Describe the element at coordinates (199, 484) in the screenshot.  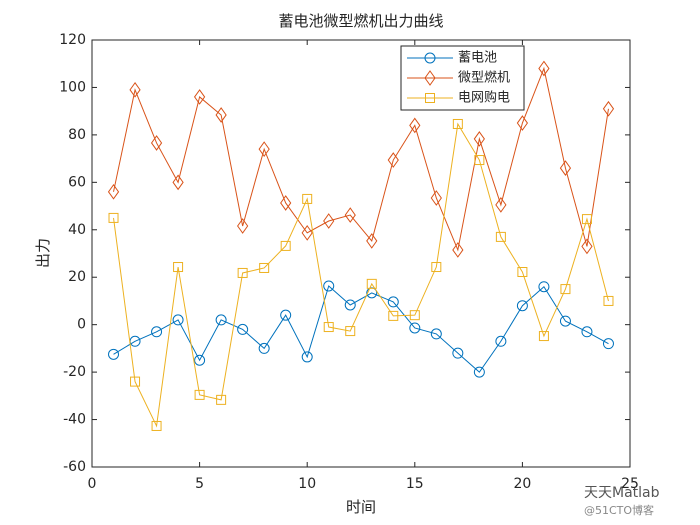
I see `x-tick-label: 5` at that location.